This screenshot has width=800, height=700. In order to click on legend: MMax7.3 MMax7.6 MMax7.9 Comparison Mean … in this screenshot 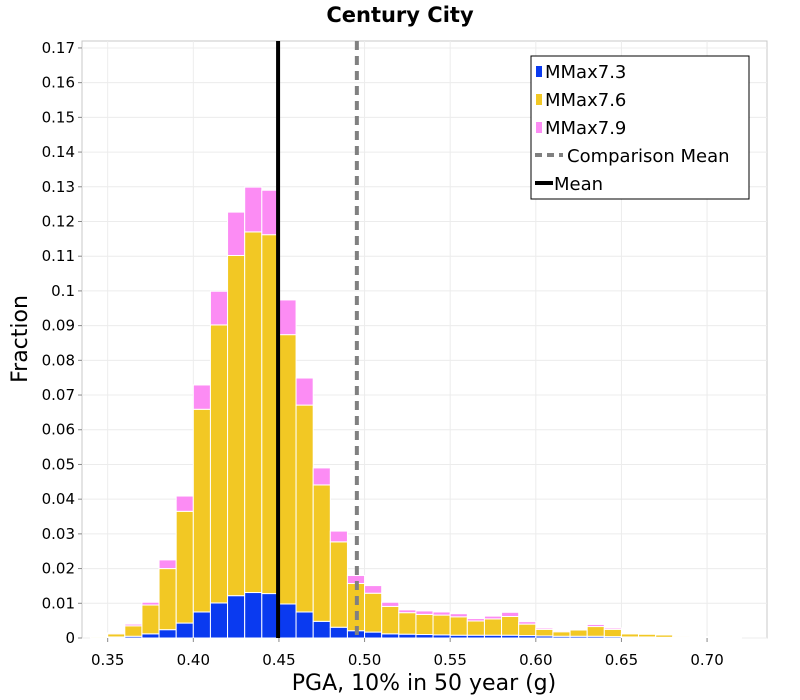, I will do `click(640, 127)`.